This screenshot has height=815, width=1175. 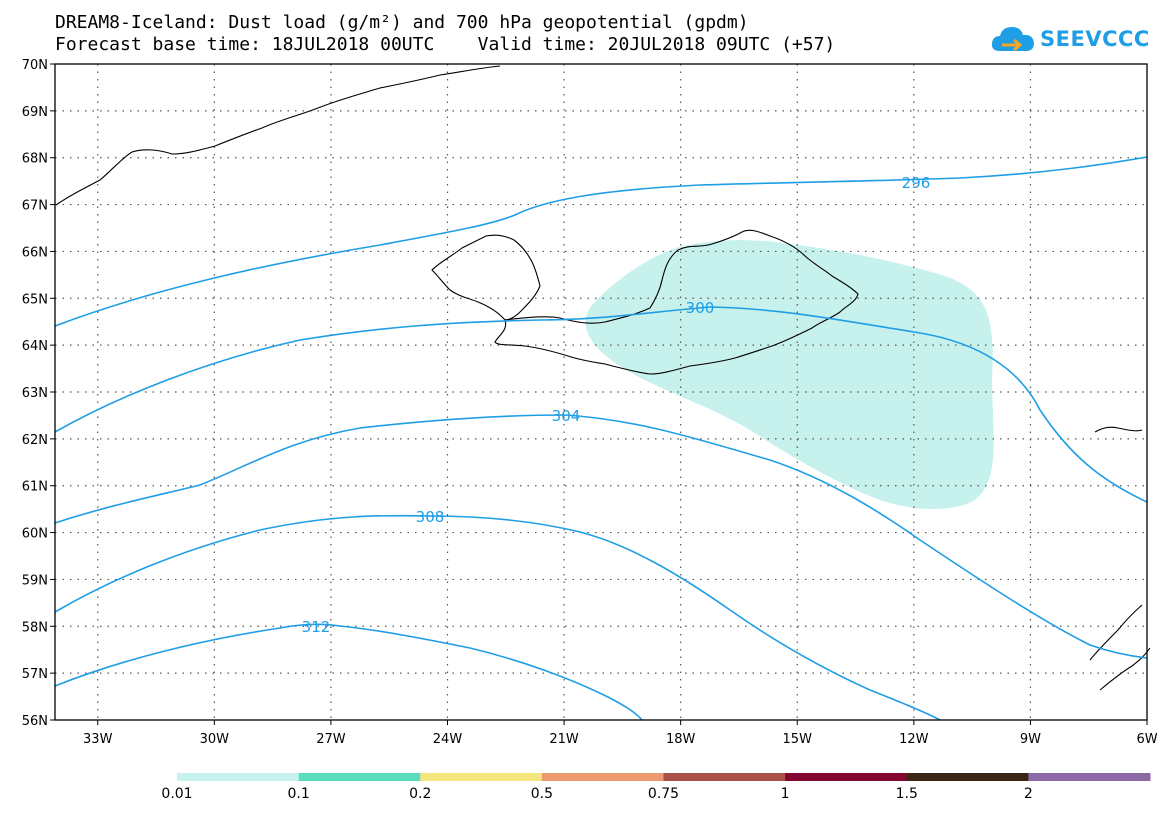 I want to click on colorbar-label: 1.5, so click(x=907, y=794).